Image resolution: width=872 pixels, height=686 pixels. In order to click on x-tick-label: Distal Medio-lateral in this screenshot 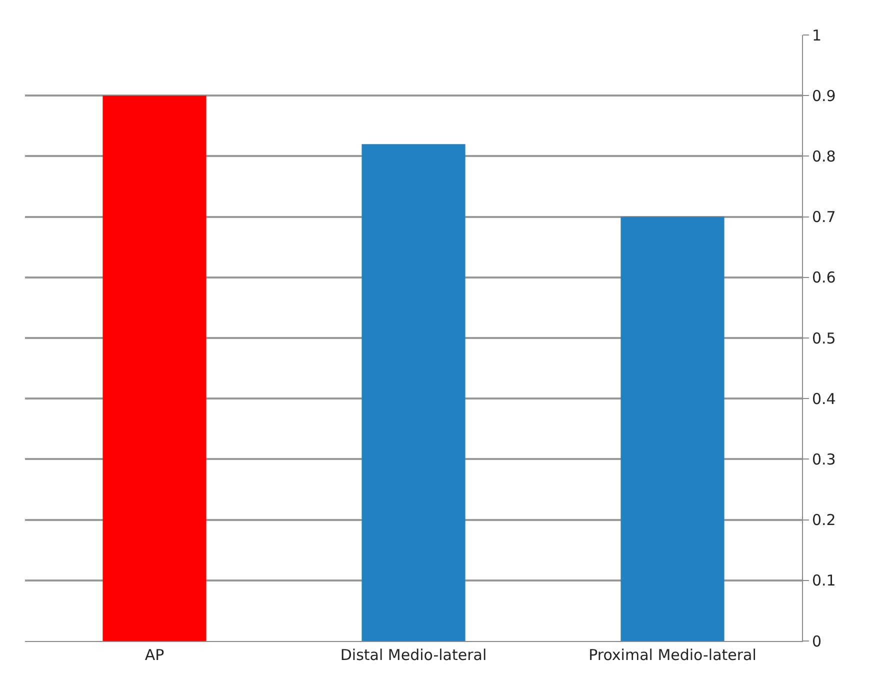, I will do `click(413, 655)`.